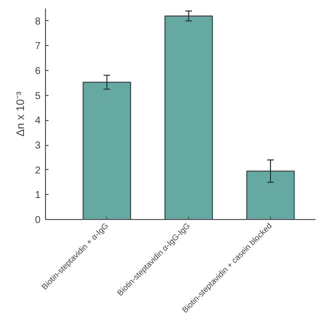 The image size is (320, 320). Describe the element at coordinates (37, 220) in the screenshot. I see `y-tick-label: 0` at that location.